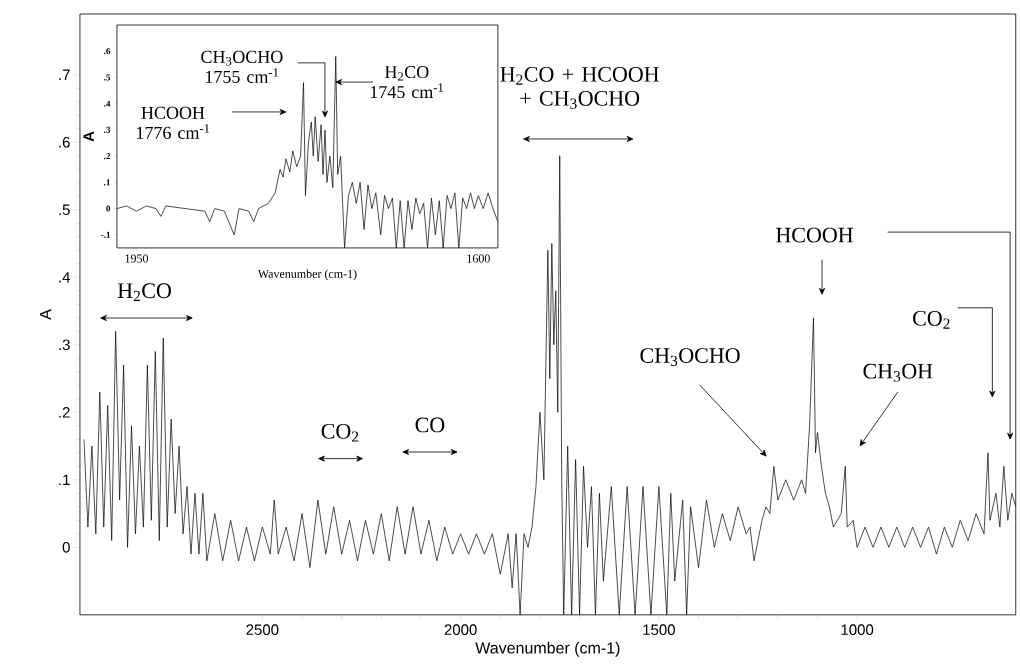 Image resolution: width=1020 pixels, height=664 pixels. What do you see at coordinates (105, 234) in the screenshot?
I see `y-tick-label: -.1` at bounding box center [105, 234].